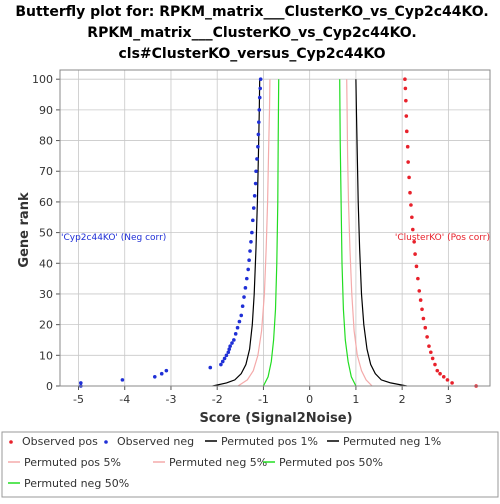  I want to click on y-tick-label: 80, so click(46, 141).